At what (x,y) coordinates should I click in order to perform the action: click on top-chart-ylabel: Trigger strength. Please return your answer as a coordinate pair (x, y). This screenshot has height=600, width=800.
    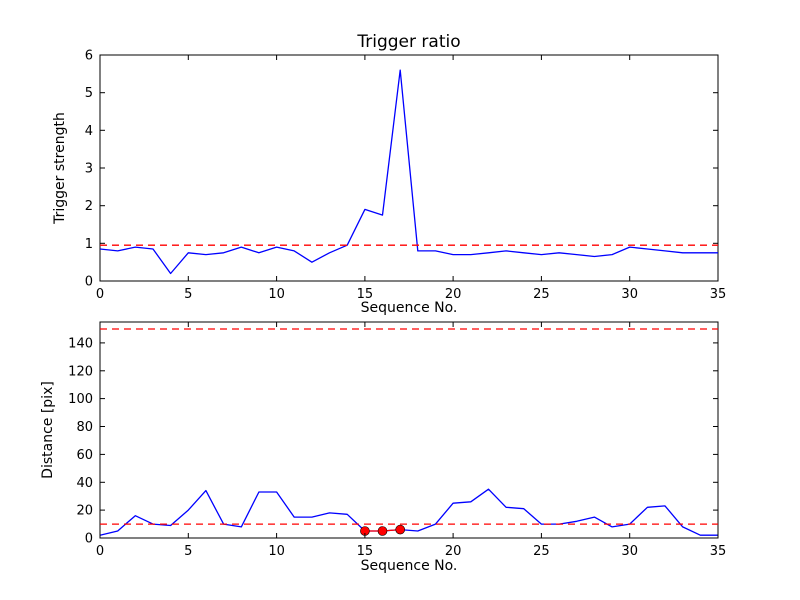
    Looking at the image, I should click on (60, 168).